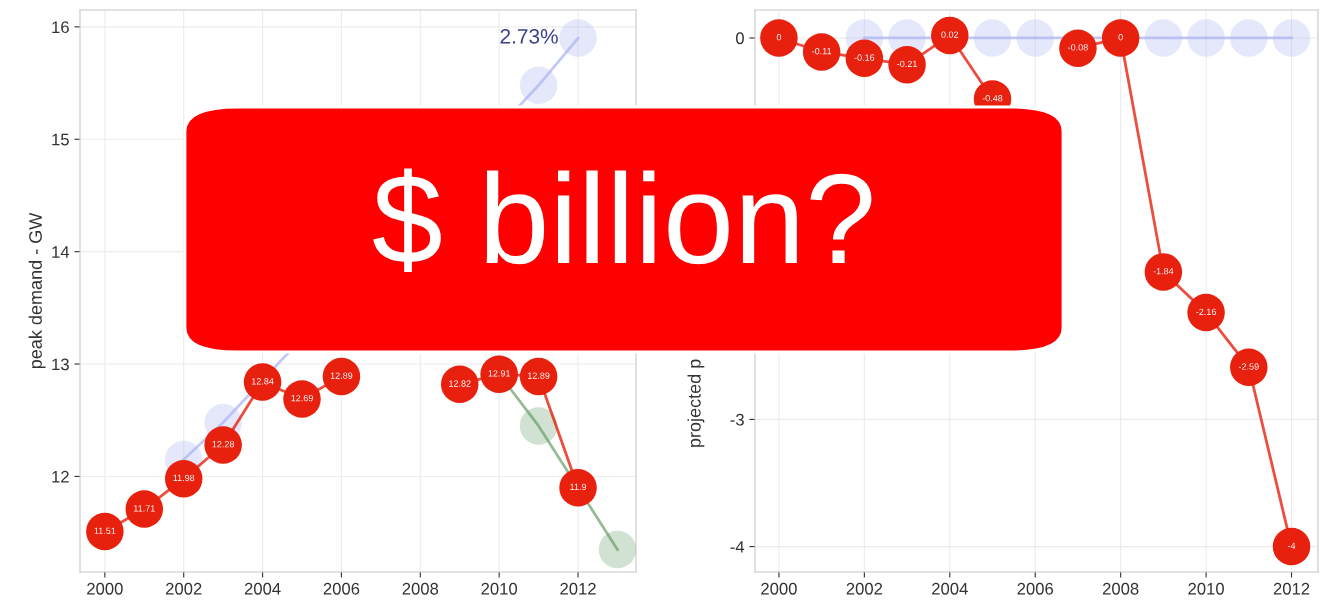  Describe the element at coordinates (737, 547) in the screenshot. I see `y-tick-label: -4` at that location.